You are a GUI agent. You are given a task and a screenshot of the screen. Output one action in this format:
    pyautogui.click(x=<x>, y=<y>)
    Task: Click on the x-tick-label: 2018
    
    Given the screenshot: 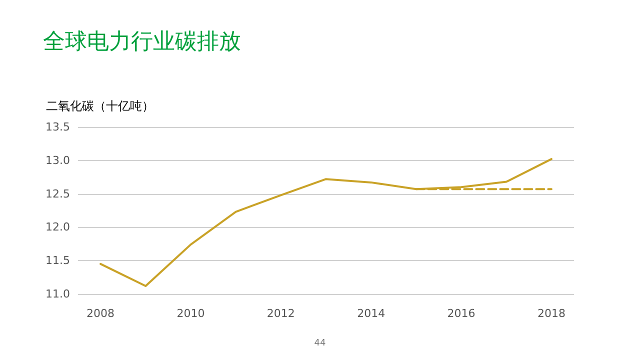 What is the action you would take?
    pyautogui.click(x=551, y=313)
    